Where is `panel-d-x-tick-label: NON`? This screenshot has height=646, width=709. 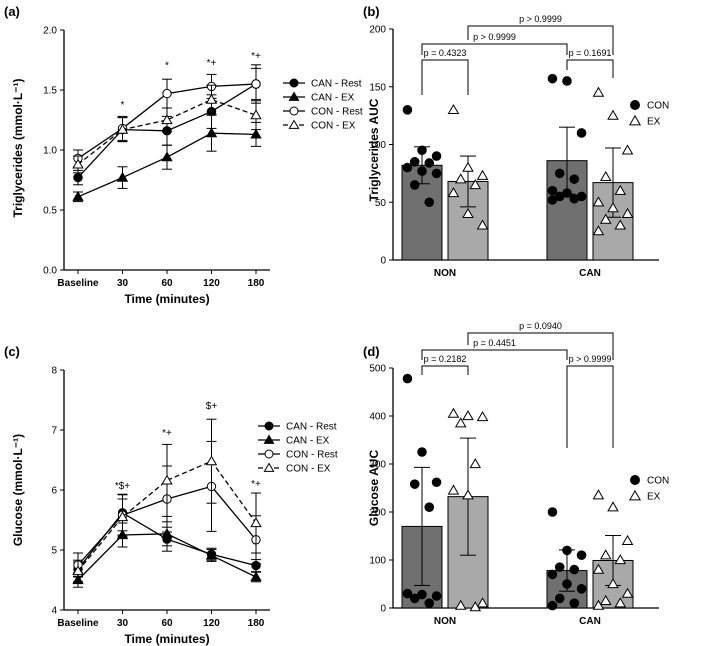 panel-d-x-tick-label: NON is located at coordinates (445, 621).